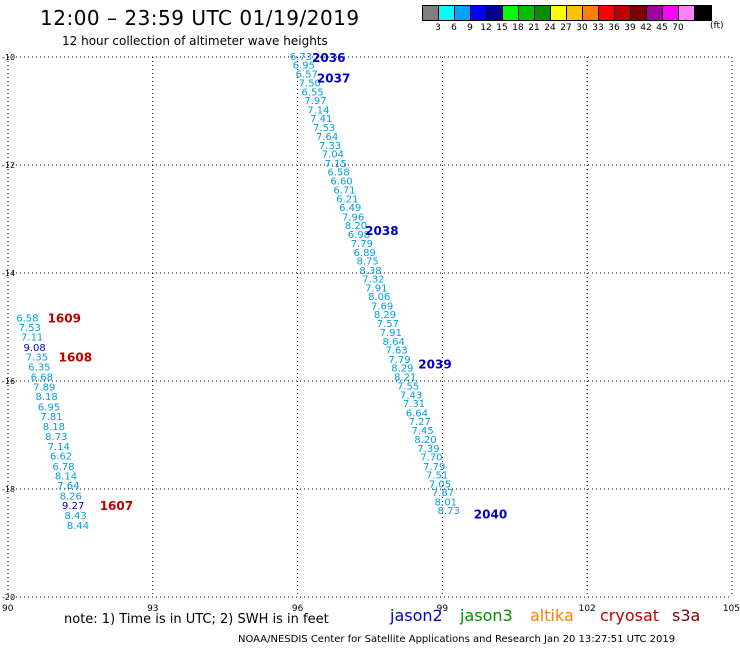 This screenshot has height=650, width=740. I want to click on jason2-data-point: 7.15, so click(336, 164).